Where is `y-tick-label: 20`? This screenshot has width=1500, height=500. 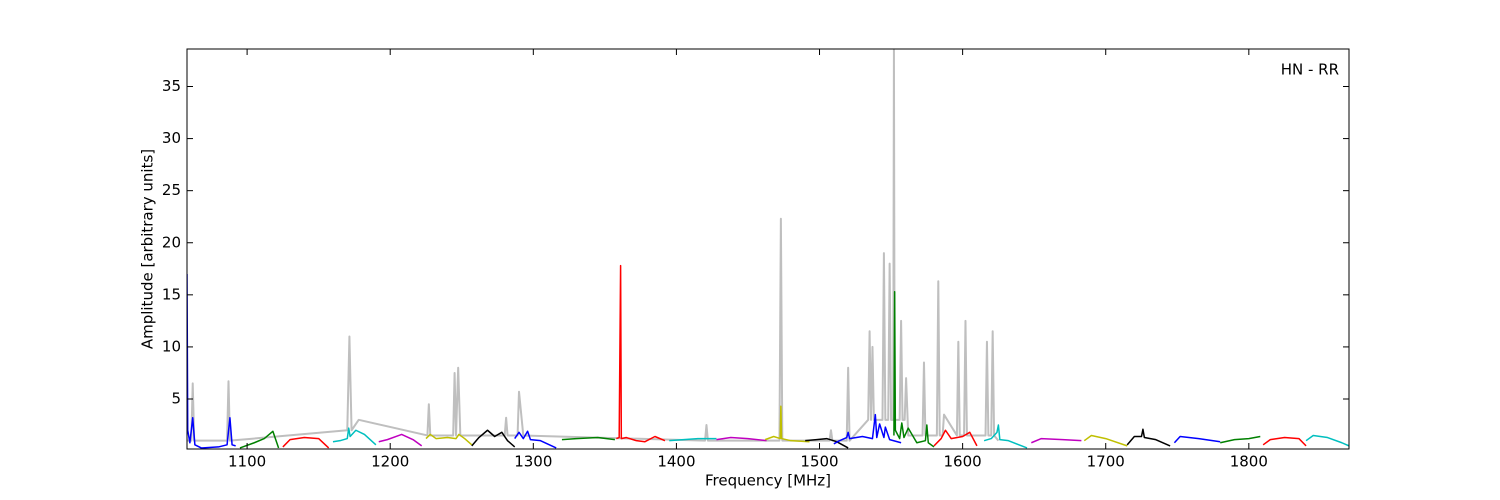 y-tick-label: 20 is located at coordinates (171, 242).